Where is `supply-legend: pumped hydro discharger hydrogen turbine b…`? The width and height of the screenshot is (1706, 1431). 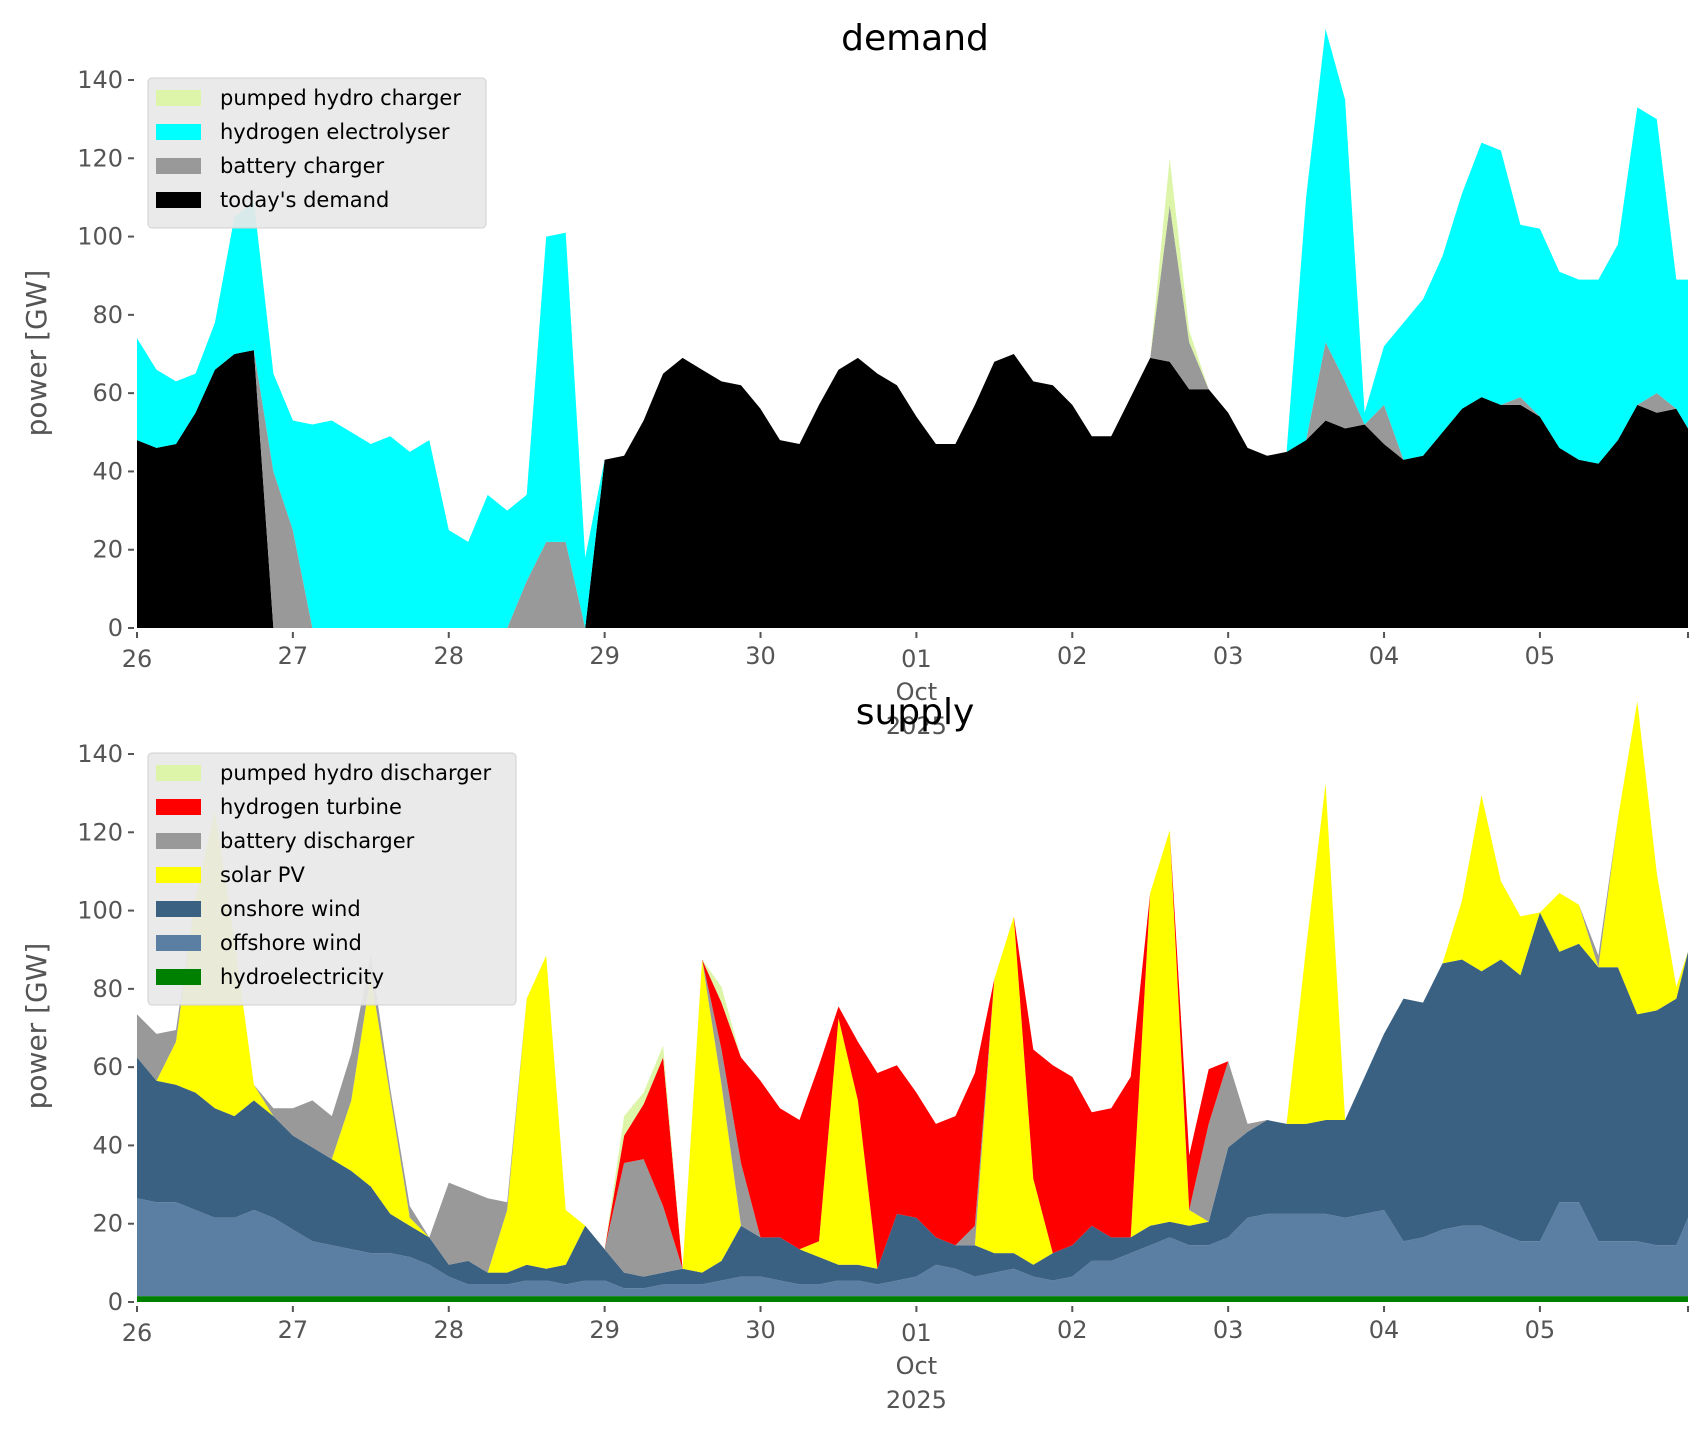
supply-legend: pumped hydro discharger hydrogen turbine b… is located at coordinates (332, 879).